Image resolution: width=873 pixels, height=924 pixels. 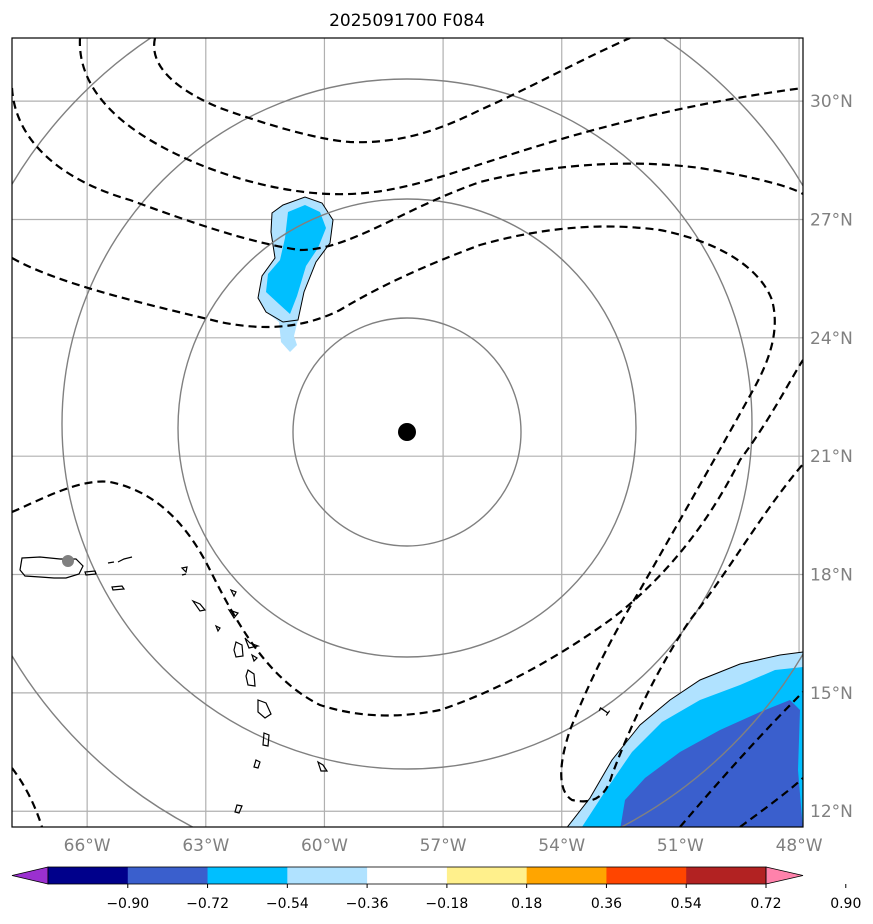 What do you see at coordinates (831, 339) in the screenshot?
I see `latitude-label: 24°N` at bounding box center [831, 339].